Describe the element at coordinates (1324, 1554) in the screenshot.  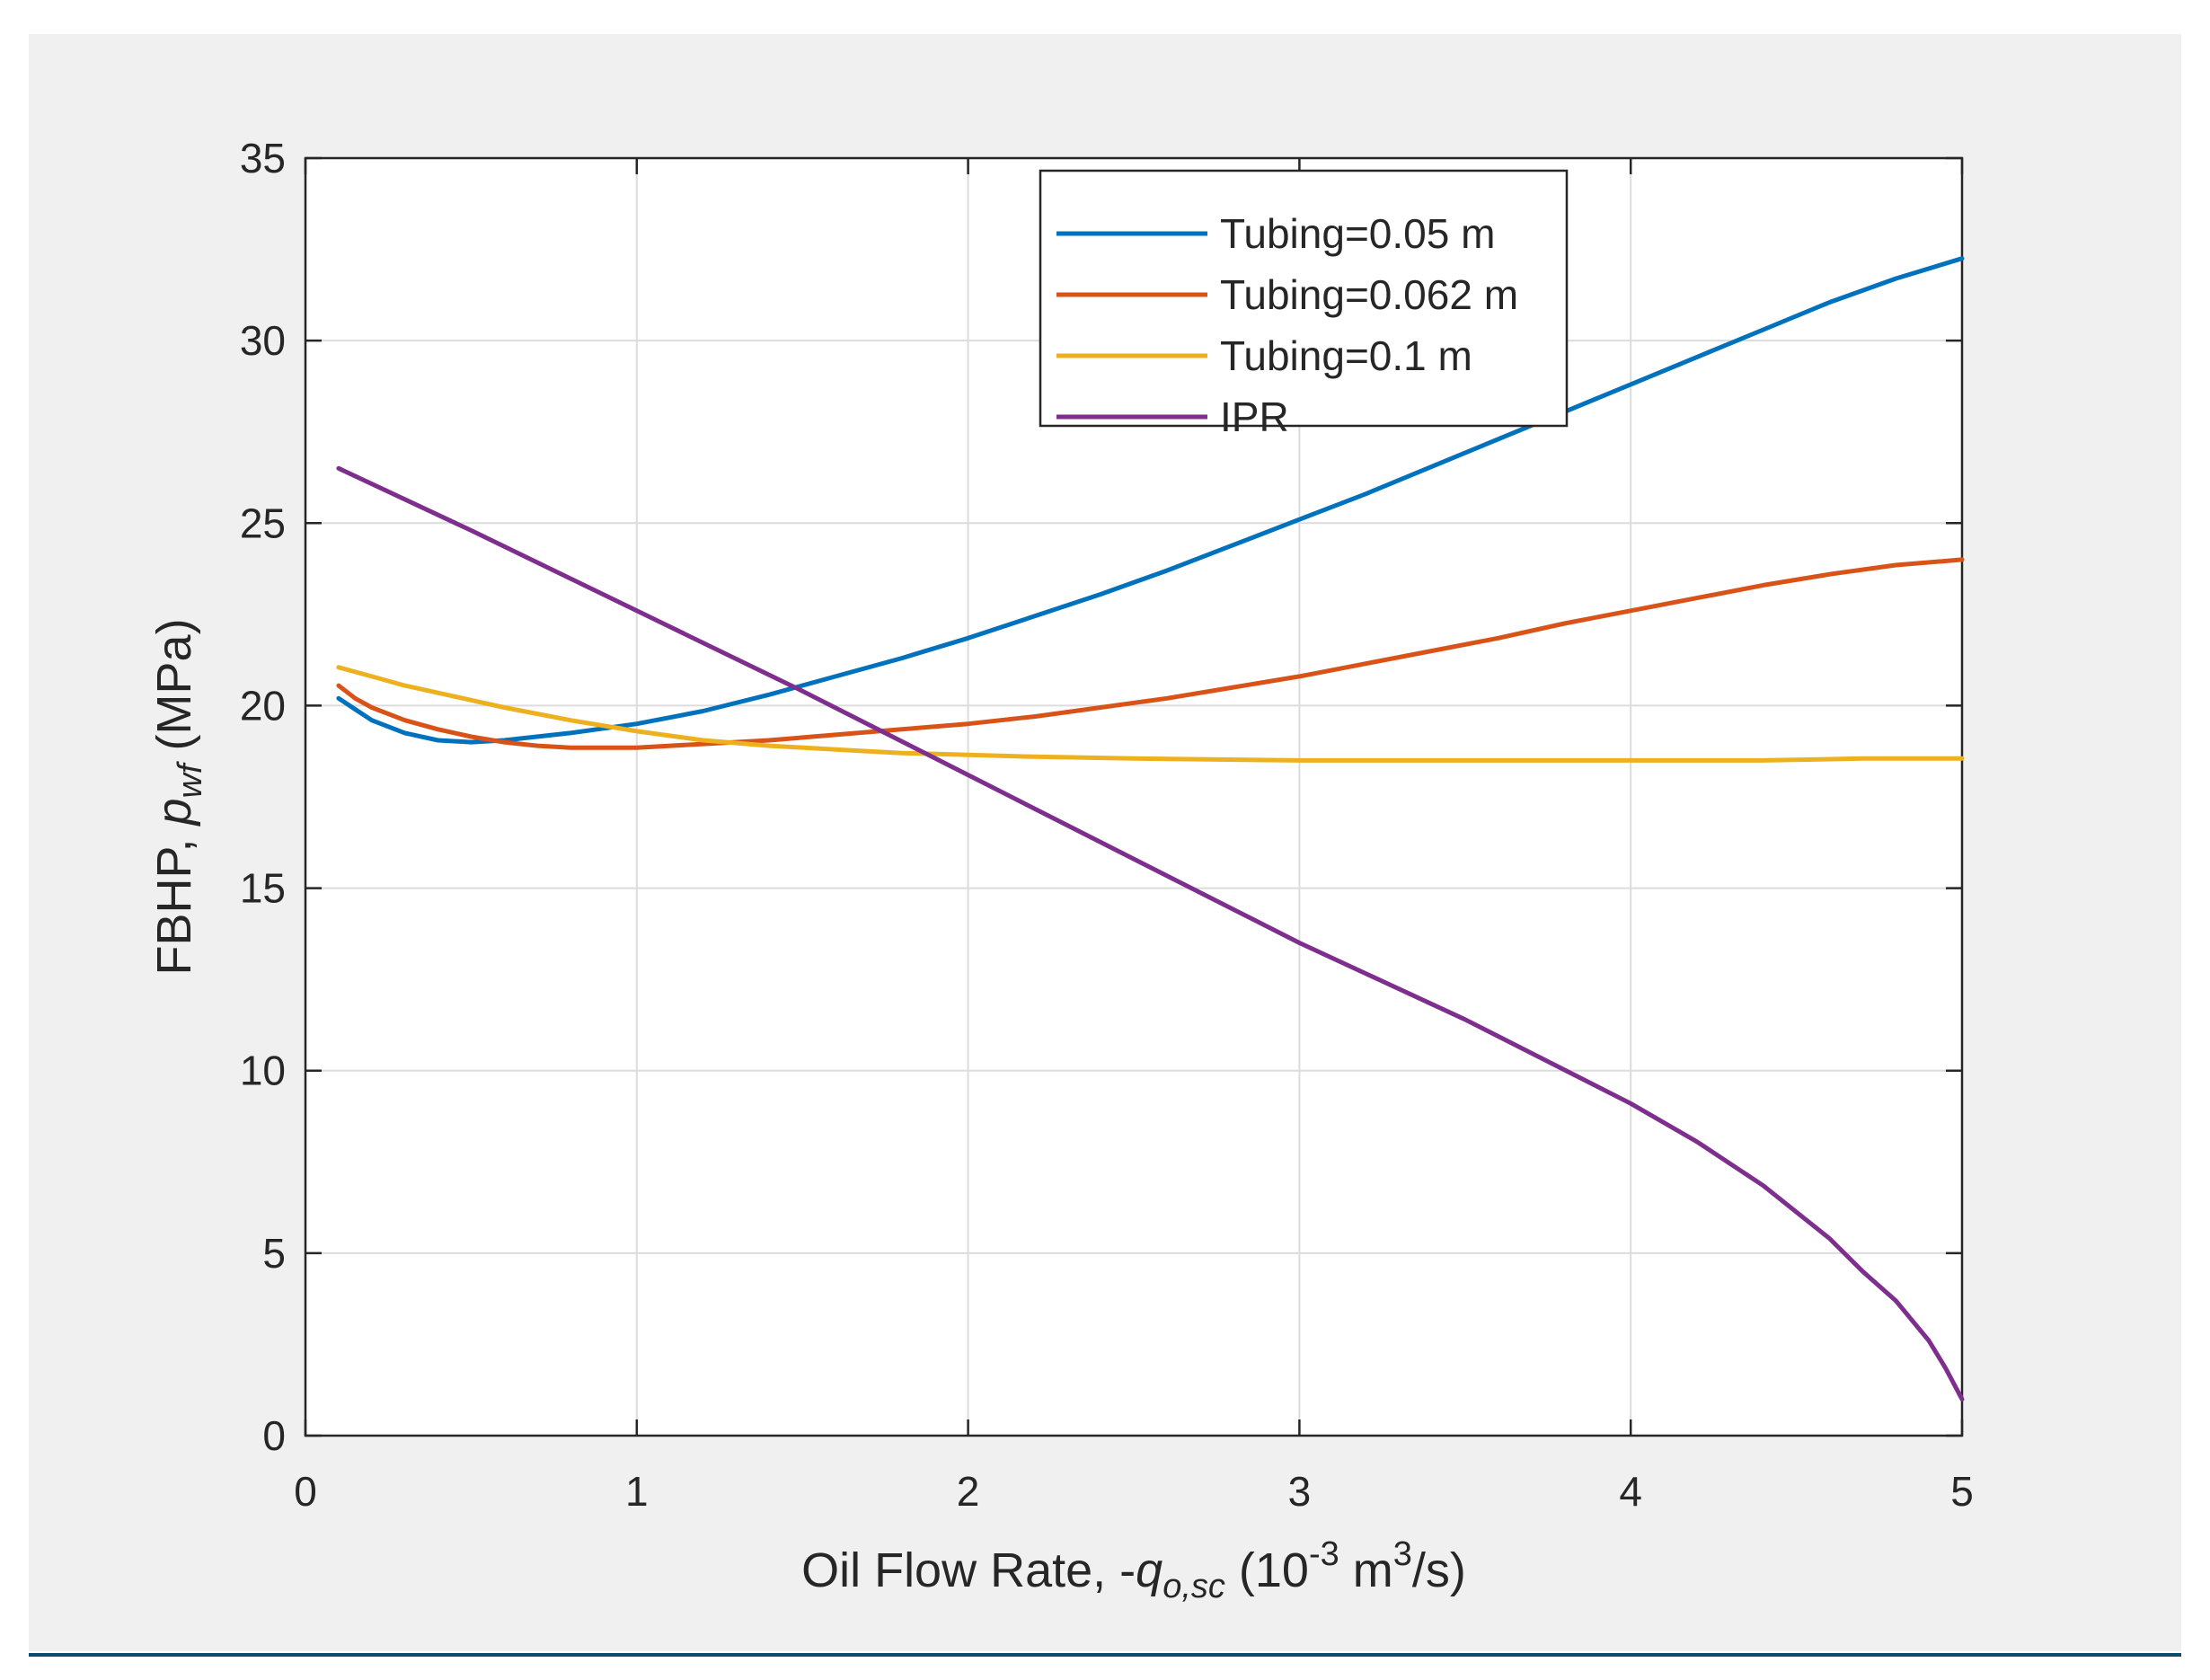
I see `x-axis-label-unit-exp: -3` at that location.